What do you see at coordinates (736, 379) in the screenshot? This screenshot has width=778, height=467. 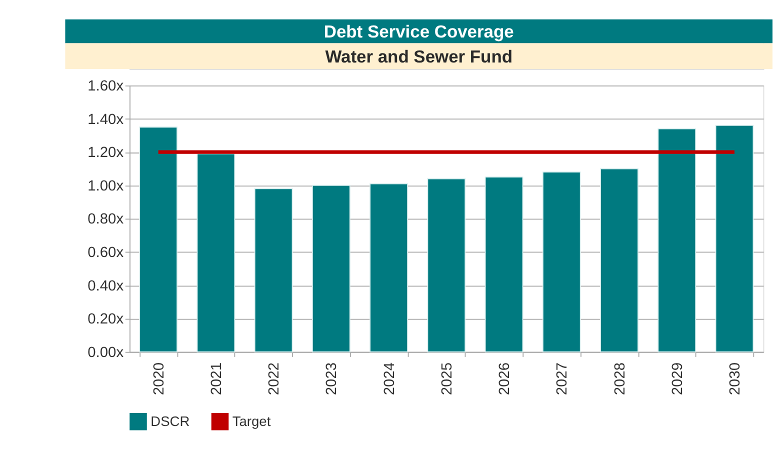 I see `x-tick-label: 2030` at bounding box center [736, 379].